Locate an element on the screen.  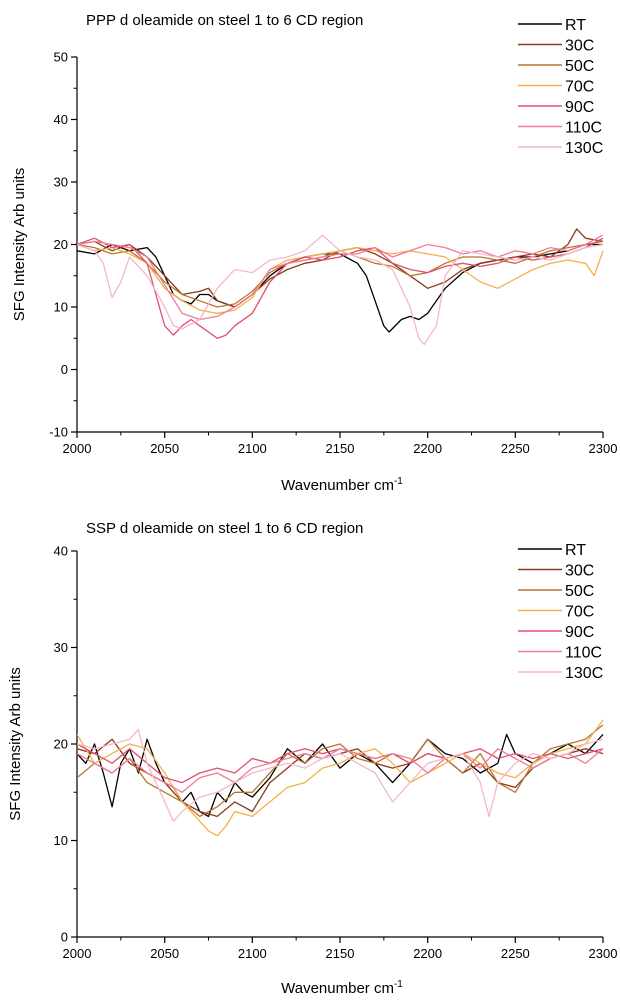
y-tick-label: 50 is located at coordinates (61, 57).